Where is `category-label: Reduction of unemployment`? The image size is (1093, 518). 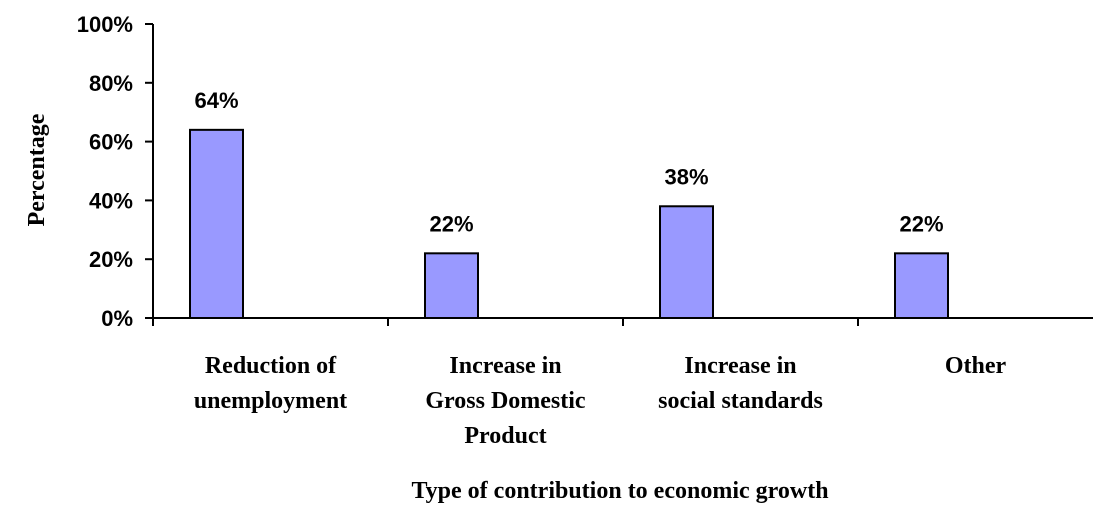 category-label: Reduction of unemployment is located at coordinates (270, 383).